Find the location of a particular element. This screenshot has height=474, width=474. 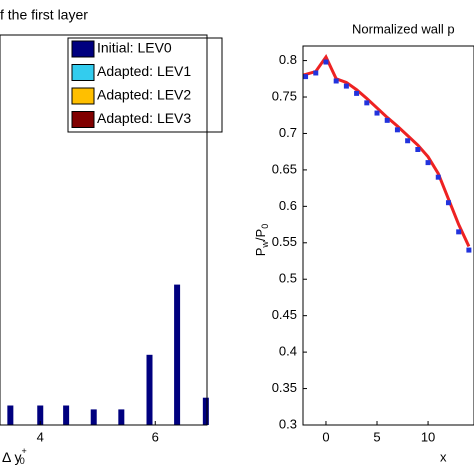

chart-title: f the first layer is located at coordinates (44, 15).